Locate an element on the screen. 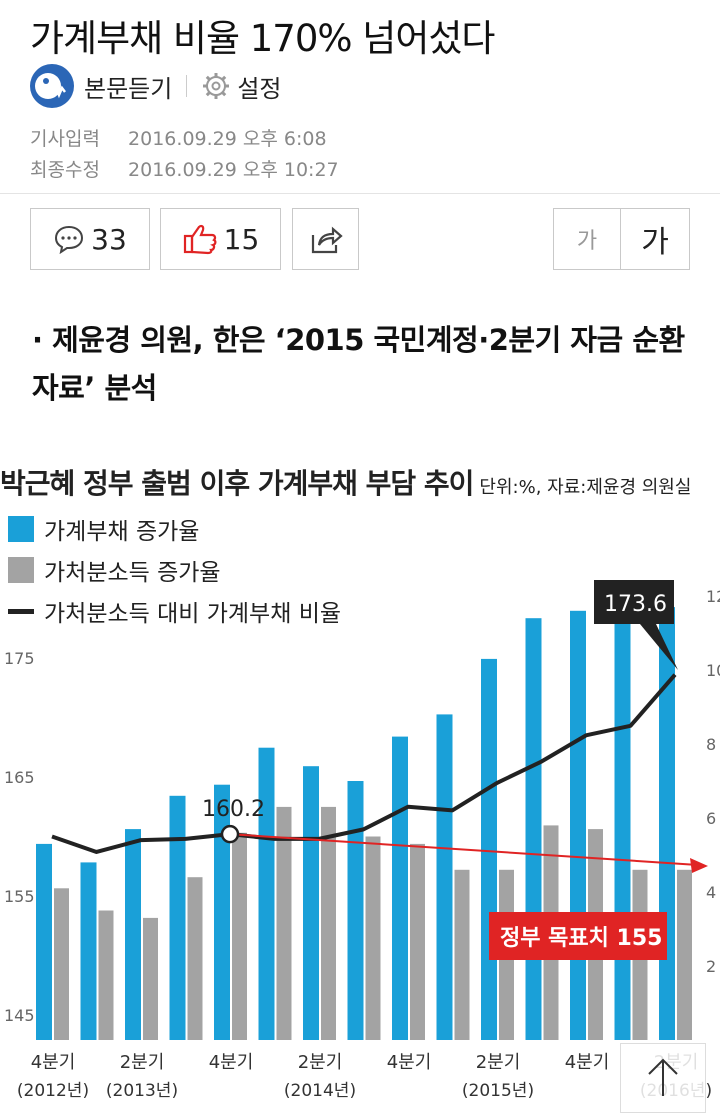  chart-unit-source: 단위:%, 자료:제윤경 의원실 is located at coordinates (585, 487).